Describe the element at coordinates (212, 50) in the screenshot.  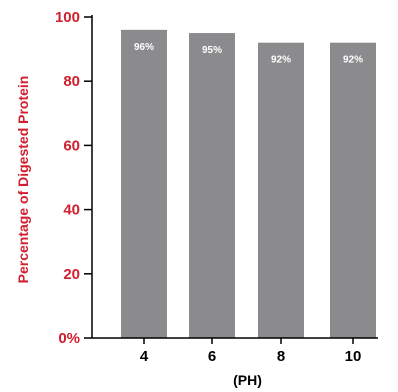
I see `bar-value-label: 95%` at that location.